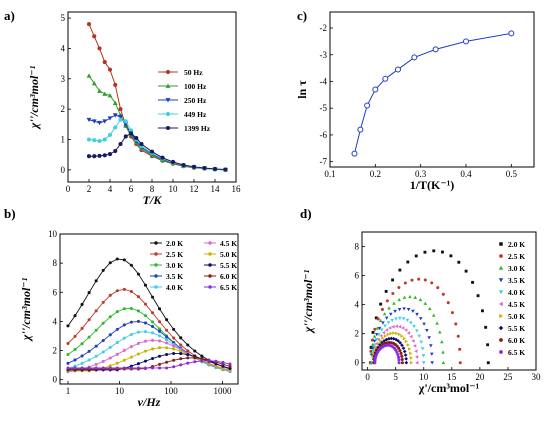 The width and height of the screenshot is (550, 423). What do you see at coordinates (452, 377) in the screenshot?
I see `x-tick-label: 15` at bounding box center [452, 377].